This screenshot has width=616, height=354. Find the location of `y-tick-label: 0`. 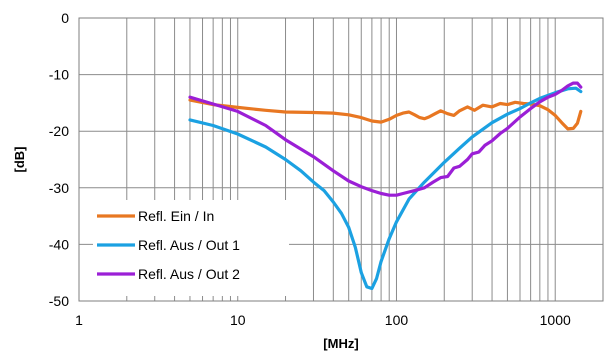

y-tick-label: 0 is located at coordinates (65, 18).